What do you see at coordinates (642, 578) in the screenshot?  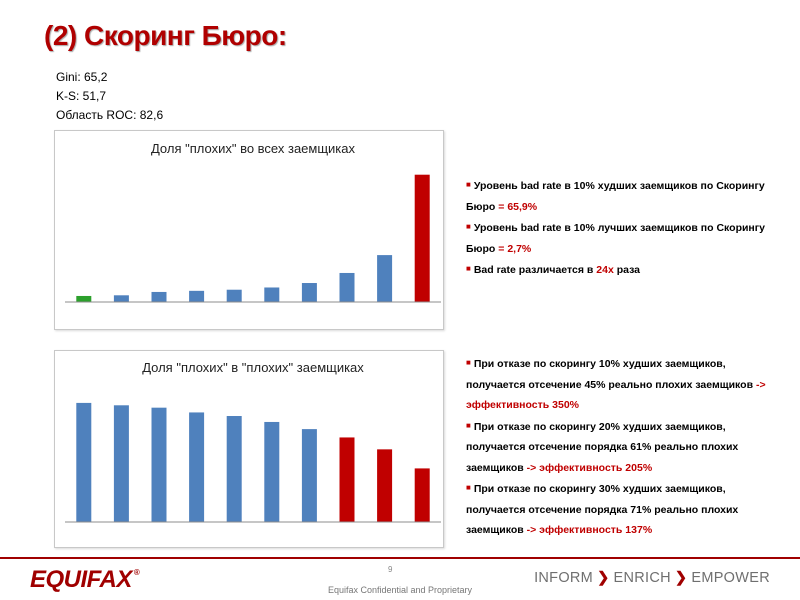 I see `tagline-enrich: ENRICH` at bounding box center [642, 578].